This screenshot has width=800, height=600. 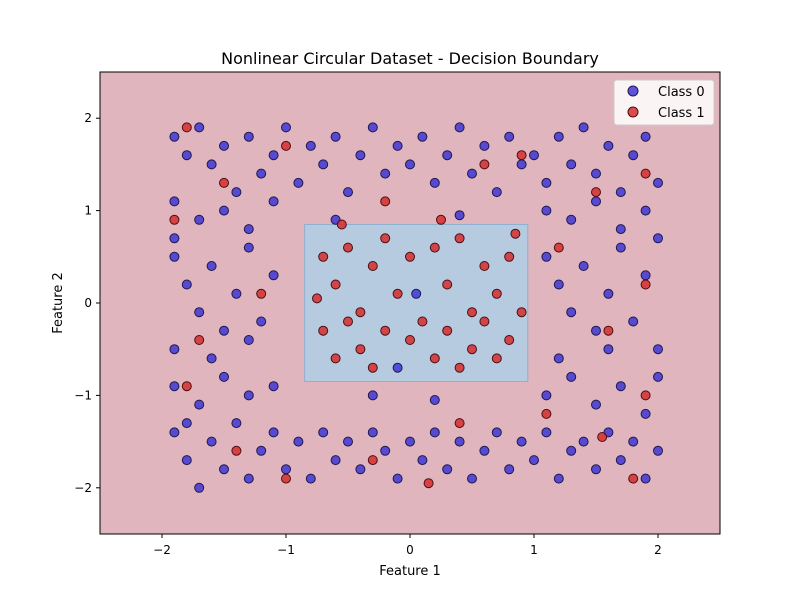 I want to click on y-axis-ticks: −2 −1 0 1 2, so click(x=87, y=303).